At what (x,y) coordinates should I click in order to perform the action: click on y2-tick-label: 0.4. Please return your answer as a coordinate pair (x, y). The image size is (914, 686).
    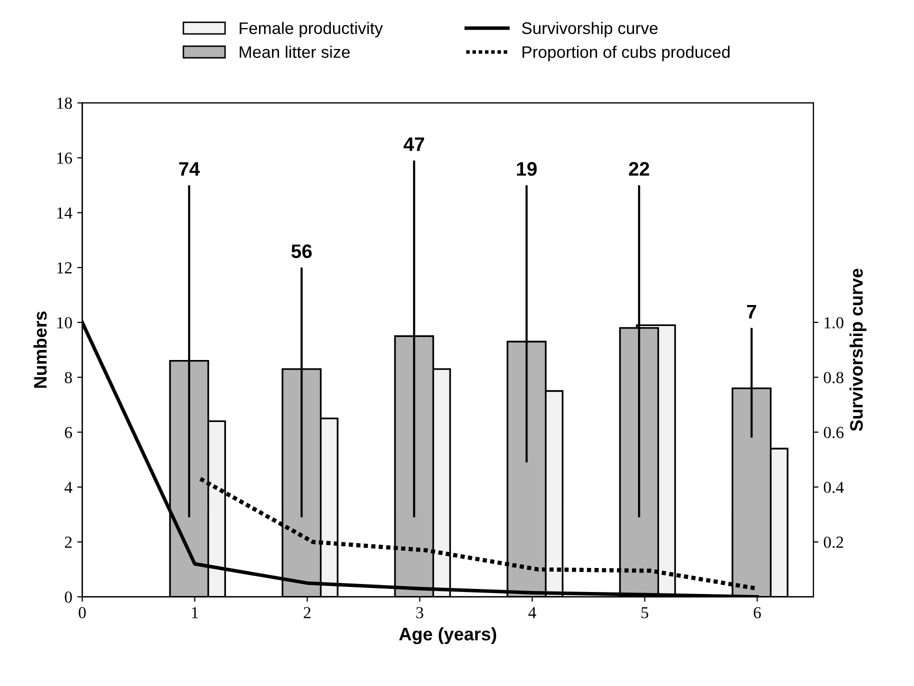
    Looking at the image, I should click on (834, 488).